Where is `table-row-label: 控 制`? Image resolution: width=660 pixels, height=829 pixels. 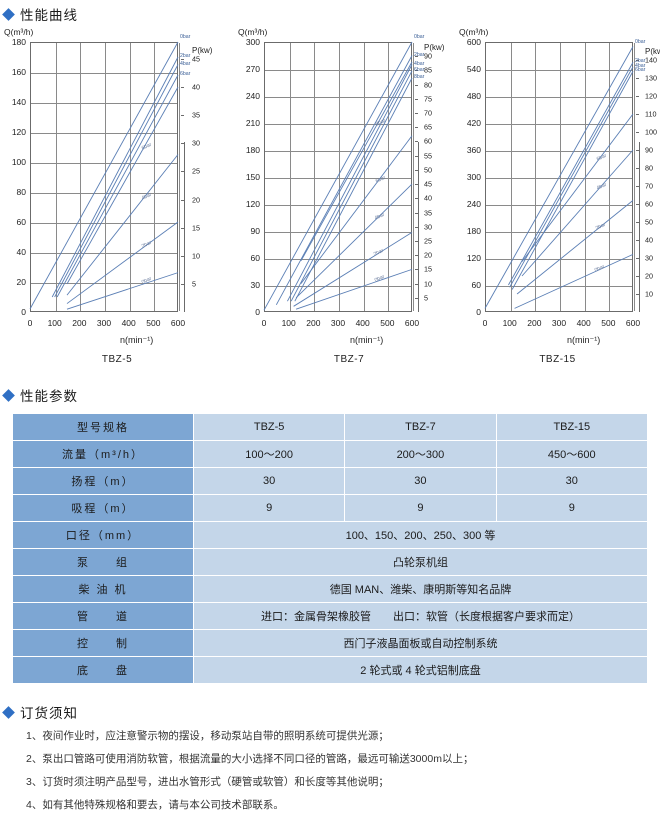
table-row-label: 控 制 is located at coordinates (103, 643).